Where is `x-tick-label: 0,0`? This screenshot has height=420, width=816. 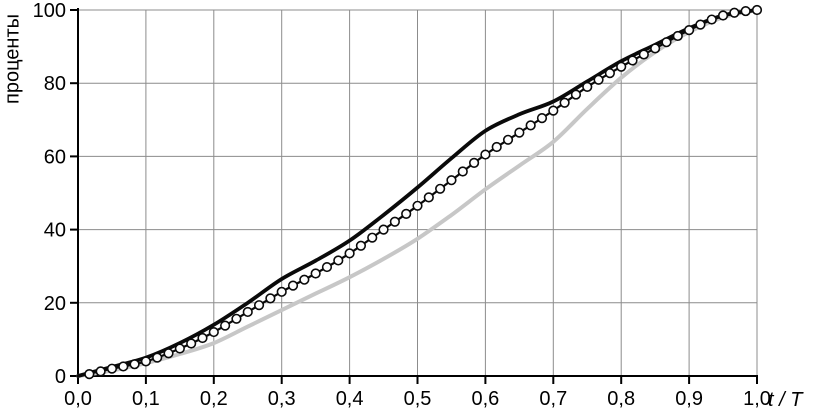 x-tick-label: 0,0 is located at coordinates (78, 399).